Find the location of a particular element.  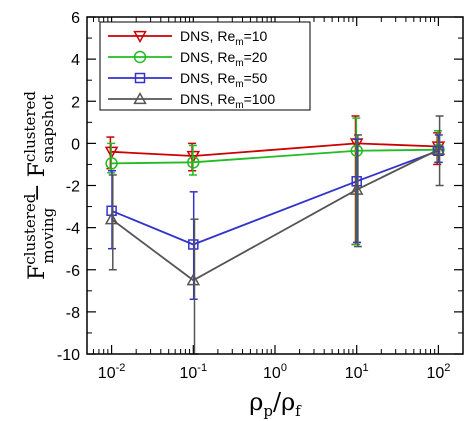

y-tick-label: 2 is located at coordinates (75, 102).